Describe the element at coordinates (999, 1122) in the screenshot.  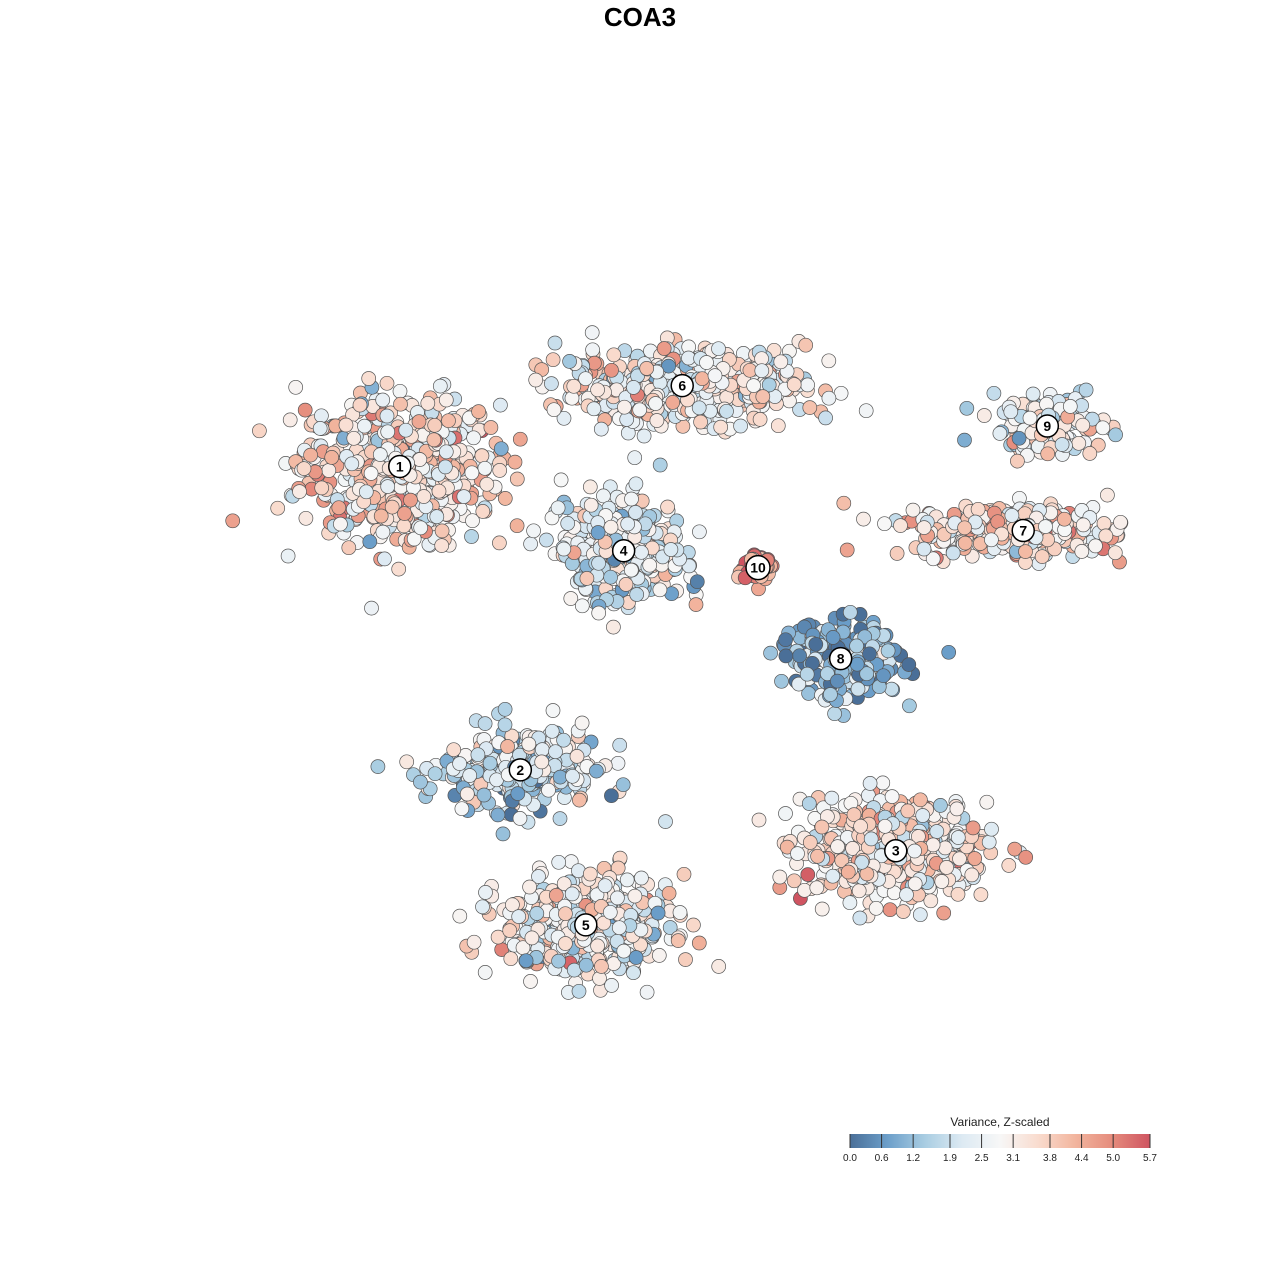
I see `legend-title: Variance, Z-scaled` at that location.